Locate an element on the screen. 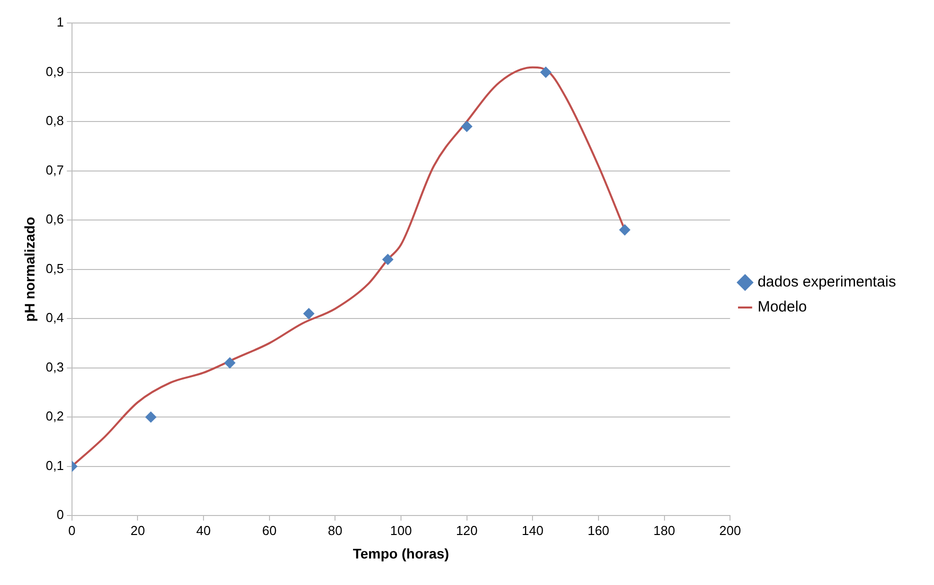 Image resolution: width=934 pixels, height=585 pixels. x-axis-title: Tempo (horas) is located at coordinates (401, 553).